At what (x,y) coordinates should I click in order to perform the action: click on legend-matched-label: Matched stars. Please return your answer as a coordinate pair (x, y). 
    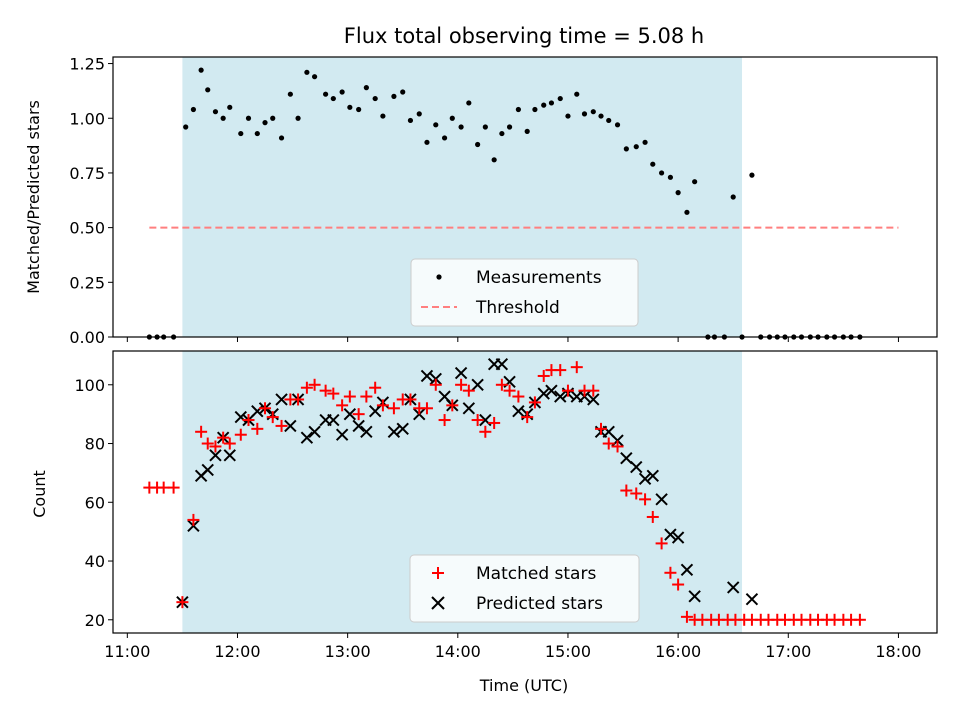
    Looking at the image, I should click on (536, 574).